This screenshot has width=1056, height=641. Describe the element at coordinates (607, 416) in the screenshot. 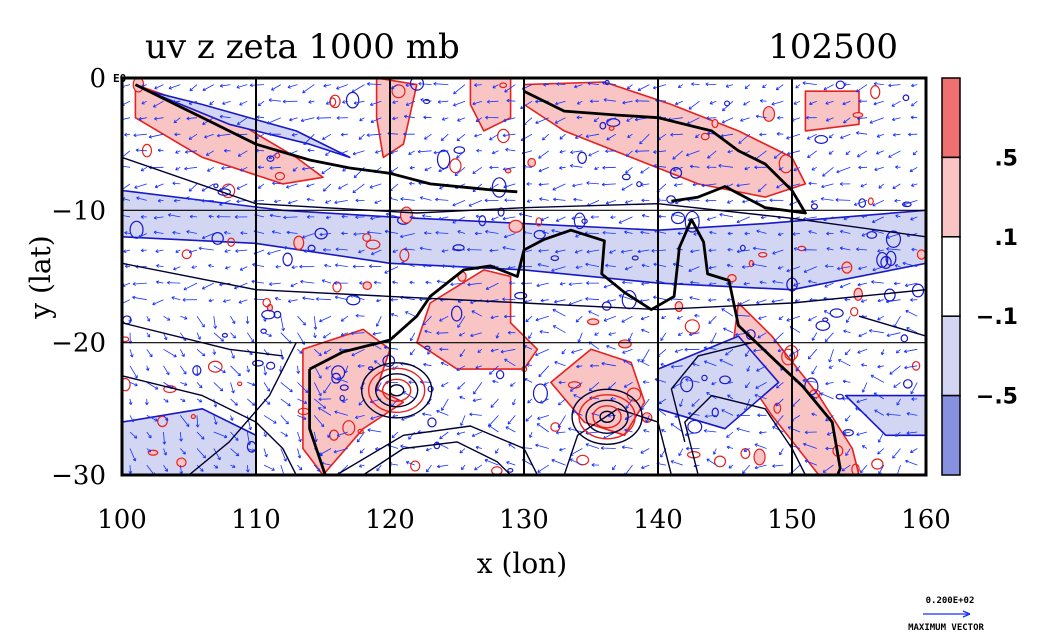

I see `cyclone-contour` at that location.